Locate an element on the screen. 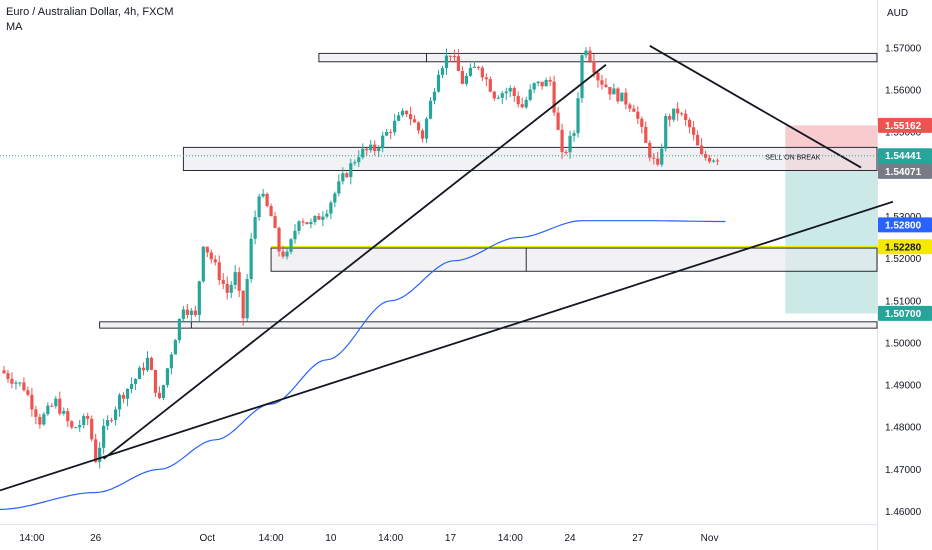 The image size is (932, 550). time-tick-label: 26 is located at coordinates (96, 538).